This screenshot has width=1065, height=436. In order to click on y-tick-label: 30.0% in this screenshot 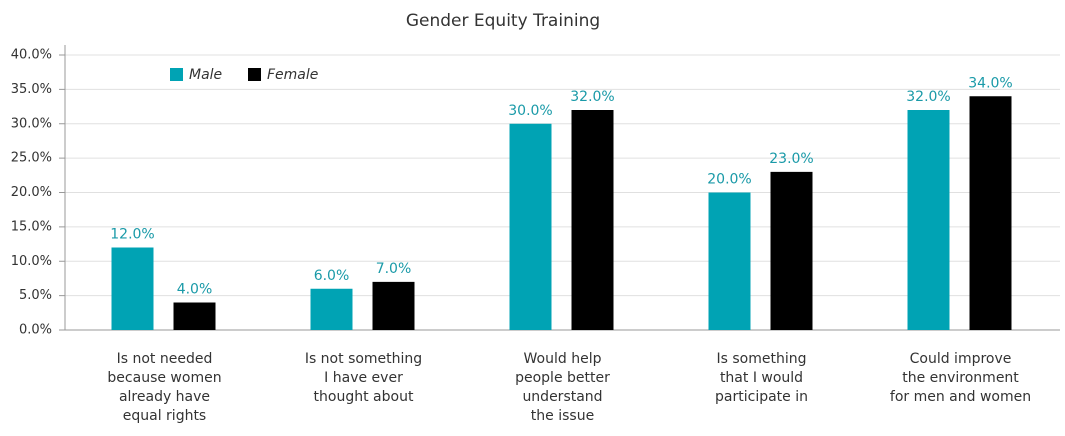, I will do `click(31, 123)`.